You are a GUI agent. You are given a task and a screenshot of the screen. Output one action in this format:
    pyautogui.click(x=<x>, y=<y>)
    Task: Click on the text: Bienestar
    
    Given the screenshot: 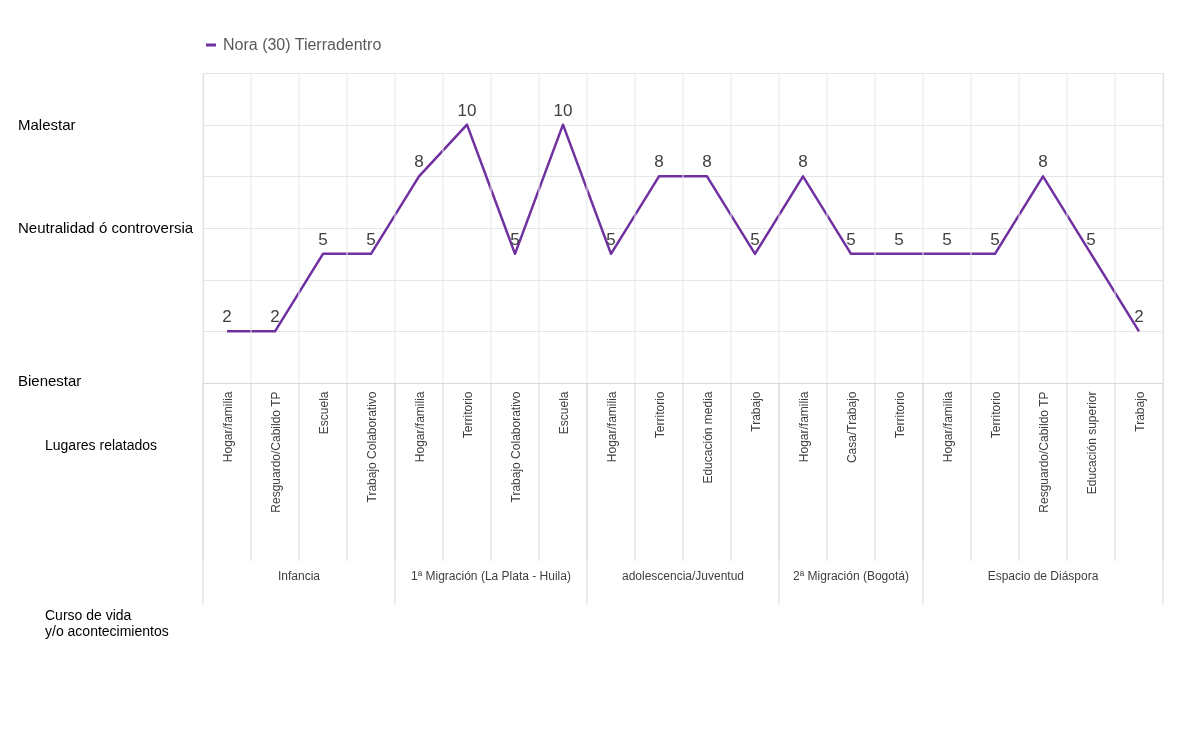 What is the action you would take?
    pyautogui.click(x=50, y=380)
    